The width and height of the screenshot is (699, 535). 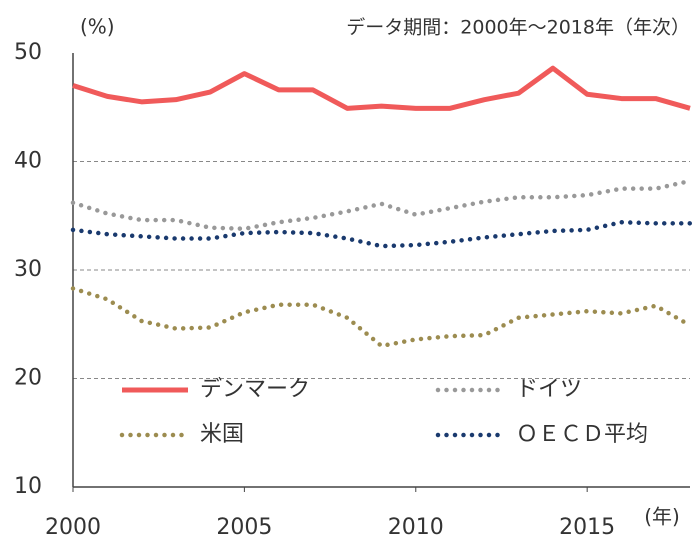 What do you see at coordinates (28, 52) in the screenshot?
I see `y-tick-label: 50` at bounding box center [28, 52].